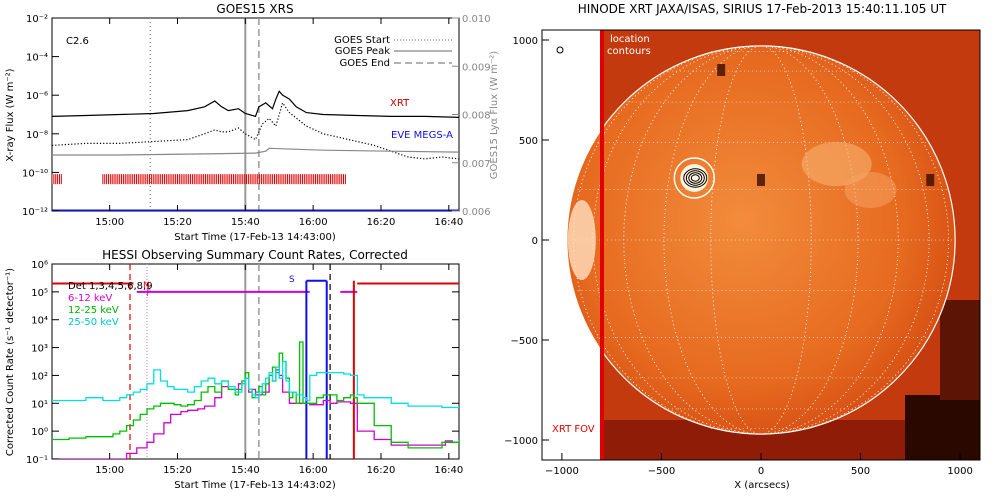  Describe the element at coordinates (37, 58) in the screenshot. I see `goes-y-tick-label: 10⁻⁴` at that location.